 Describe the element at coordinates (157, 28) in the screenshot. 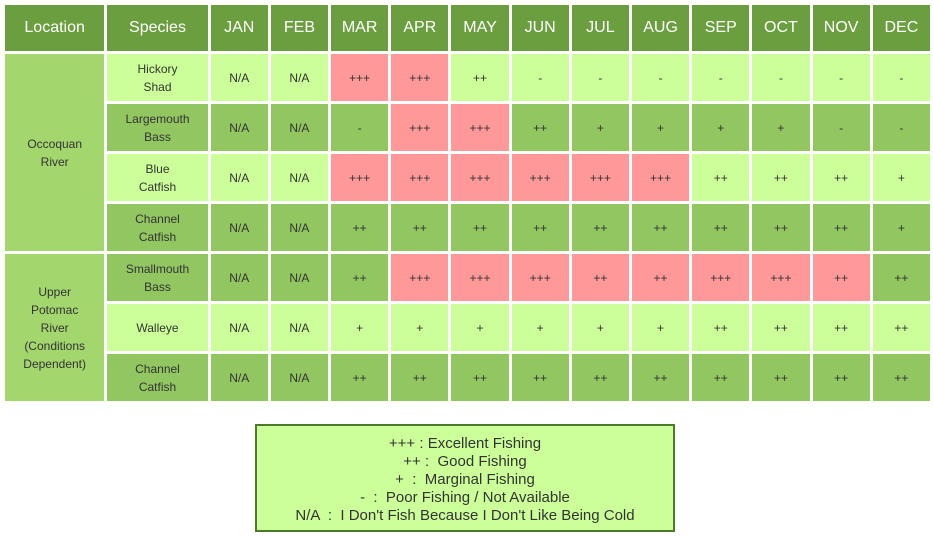

I see `species-header: Species` at that location.